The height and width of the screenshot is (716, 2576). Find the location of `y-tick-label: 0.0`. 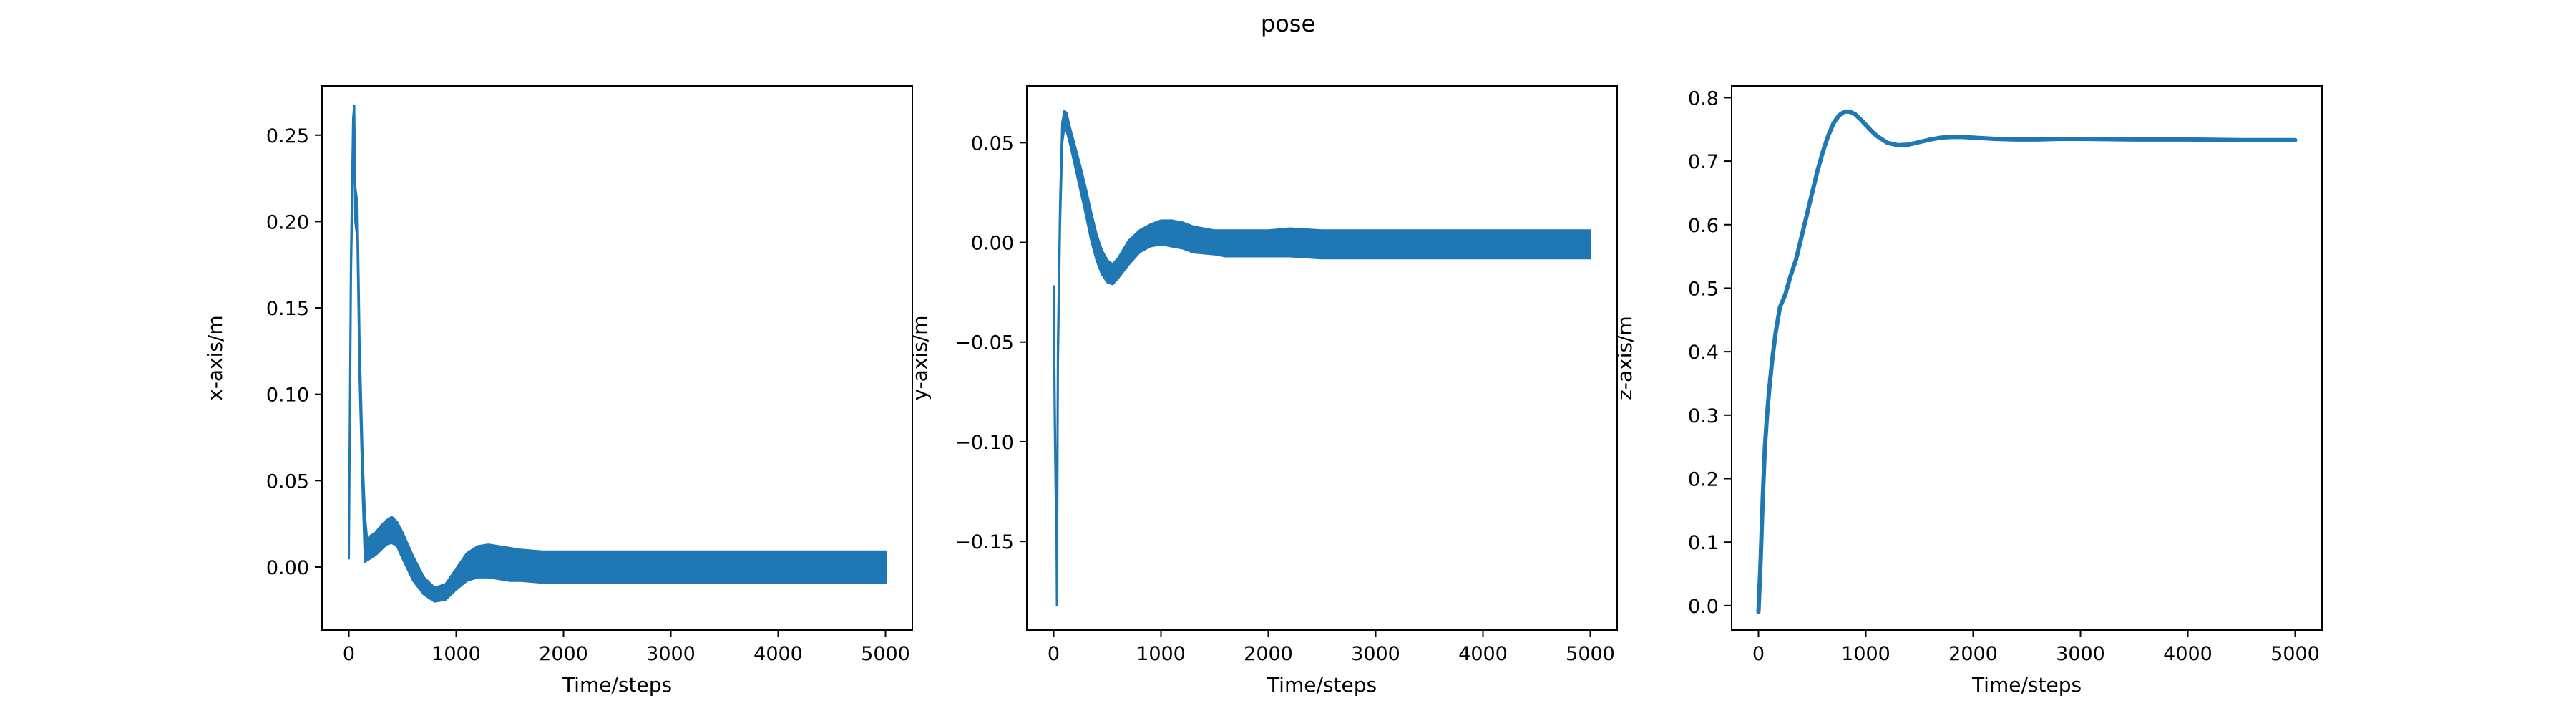

y-tick-label: 0.0 is located at coordinates (1703, 607).